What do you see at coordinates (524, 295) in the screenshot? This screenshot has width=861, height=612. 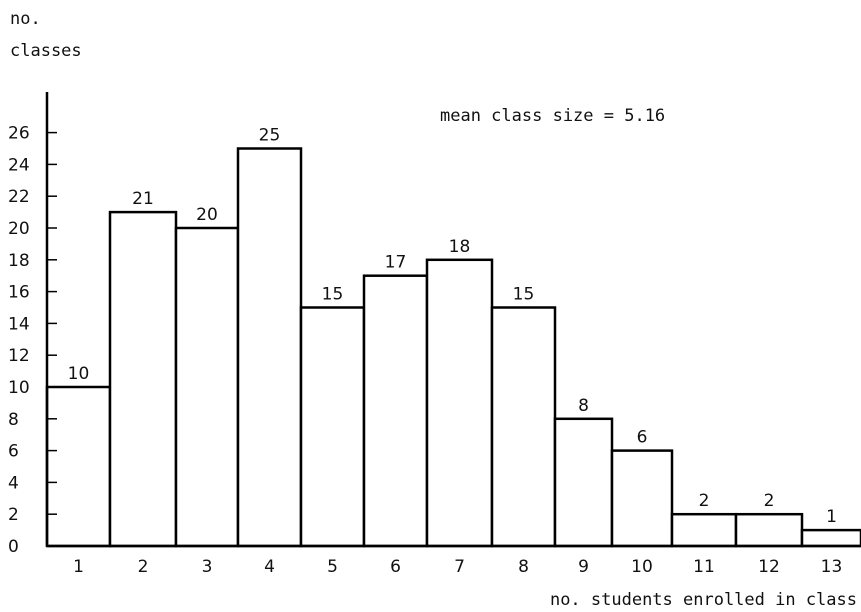 I see `value-label-8: 15` at bounding box center [524, 295].